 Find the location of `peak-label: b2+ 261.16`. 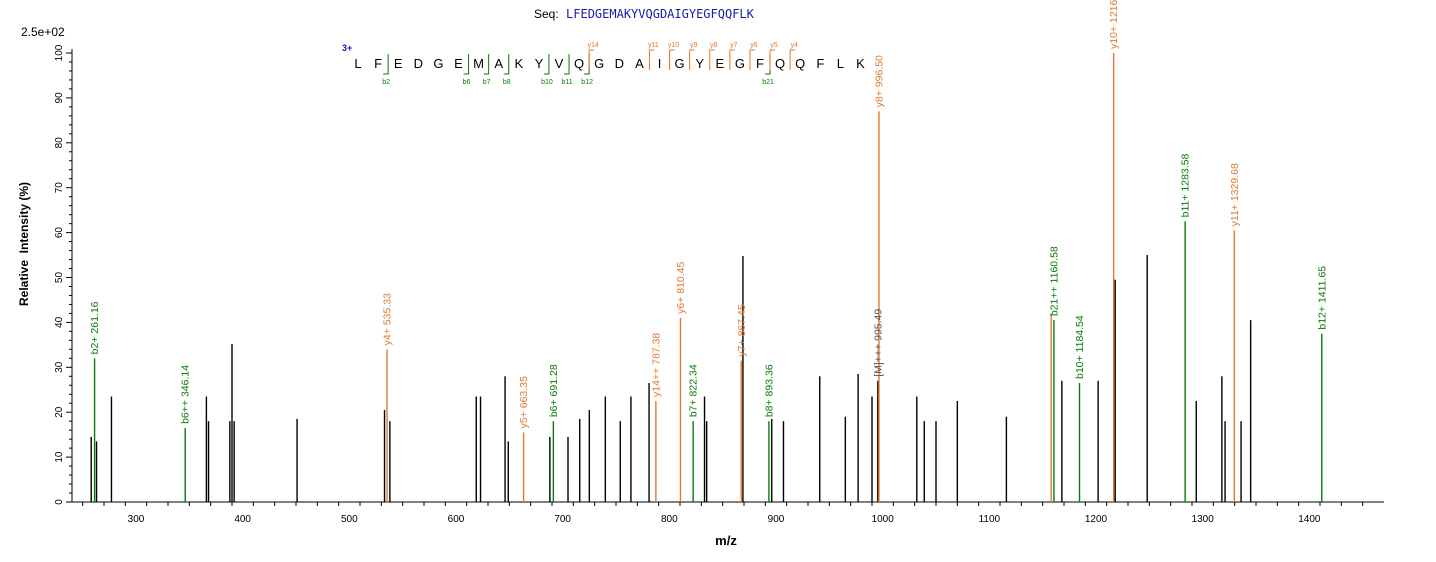

peak-label: b2+ 261.16 is located at coordinates (95, 327).